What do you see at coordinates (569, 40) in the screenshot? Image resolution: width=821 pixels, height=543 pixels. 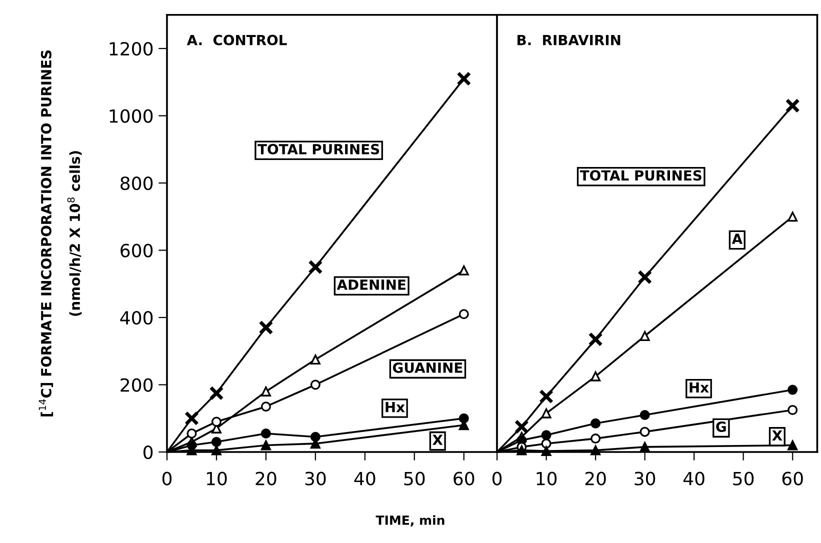 I see `text: B. RIBAVIRIN` at bounding box center [569, 40].